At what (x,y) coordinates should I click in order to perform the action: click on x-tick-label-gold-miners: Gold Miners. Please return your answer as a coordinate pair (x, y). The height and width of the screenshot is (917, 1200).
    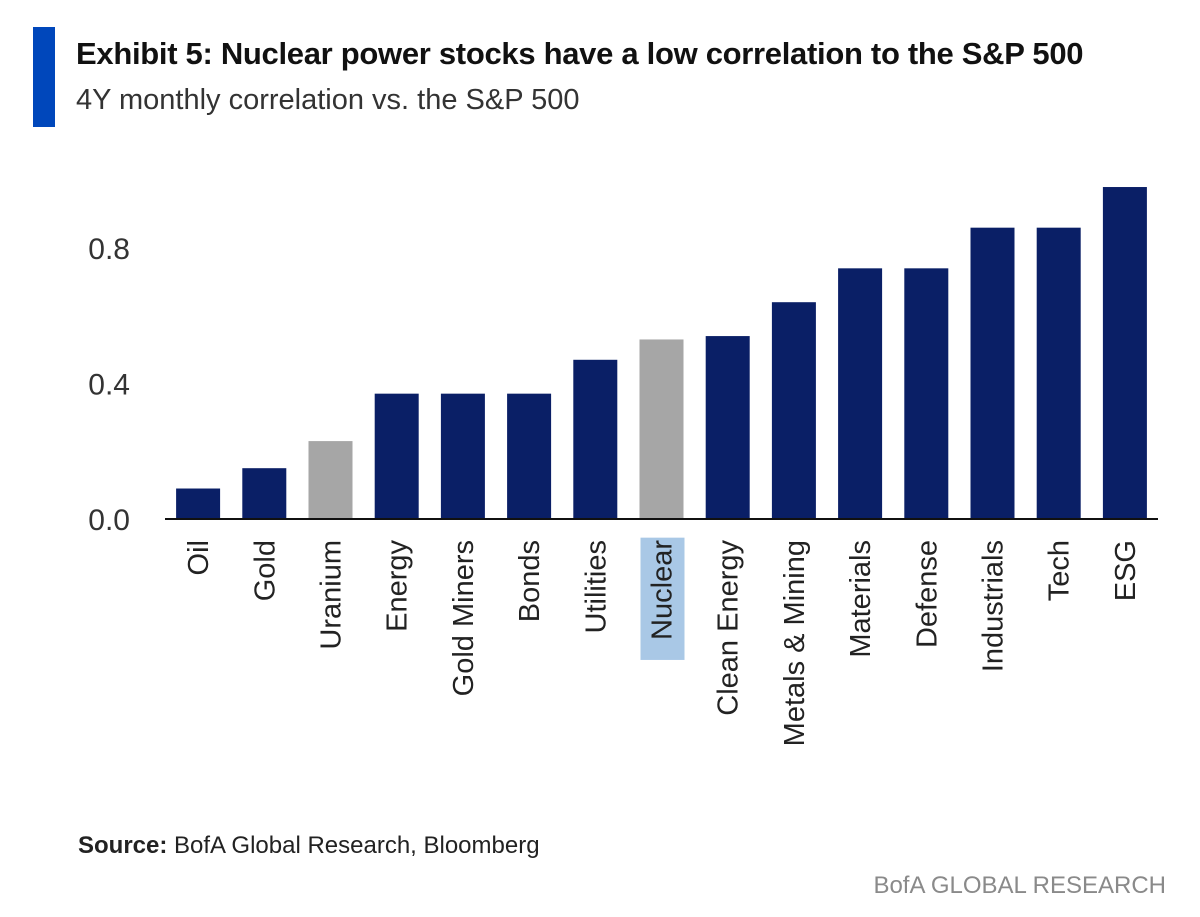
    Looking at the image, I should click on (464, 618).